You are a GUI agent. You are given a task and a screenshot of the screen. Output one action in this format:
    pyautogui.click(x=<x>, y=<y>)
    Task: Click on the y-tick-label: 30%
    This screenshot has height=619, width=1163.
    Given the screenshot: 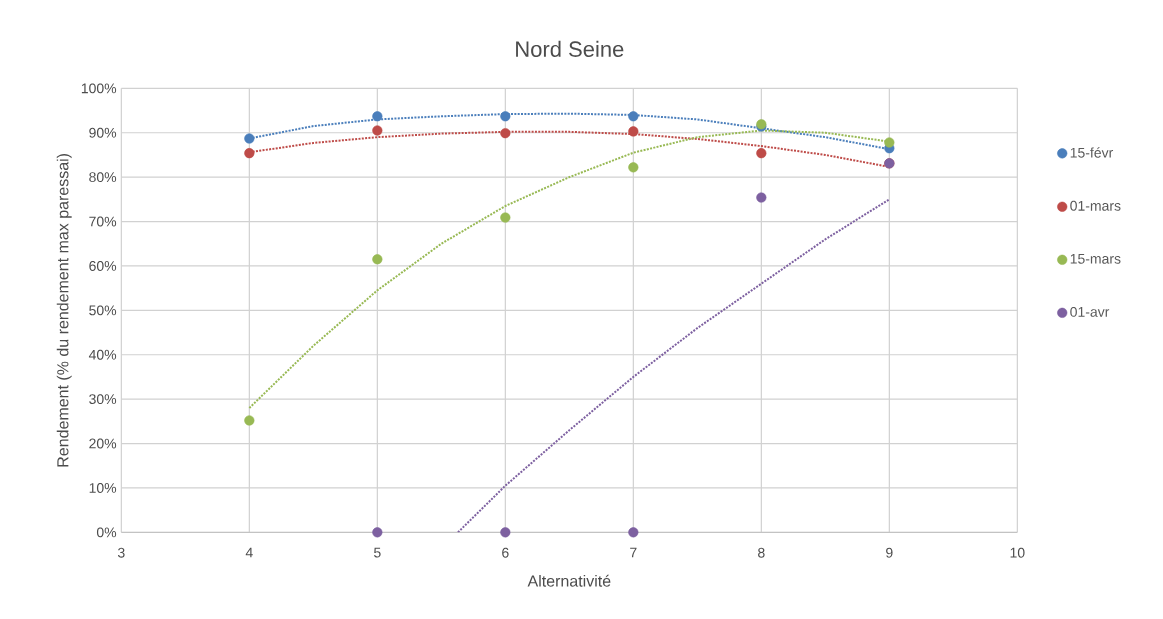 What is the action you would take?
    pyautogui.click(x=103, y=399)
    